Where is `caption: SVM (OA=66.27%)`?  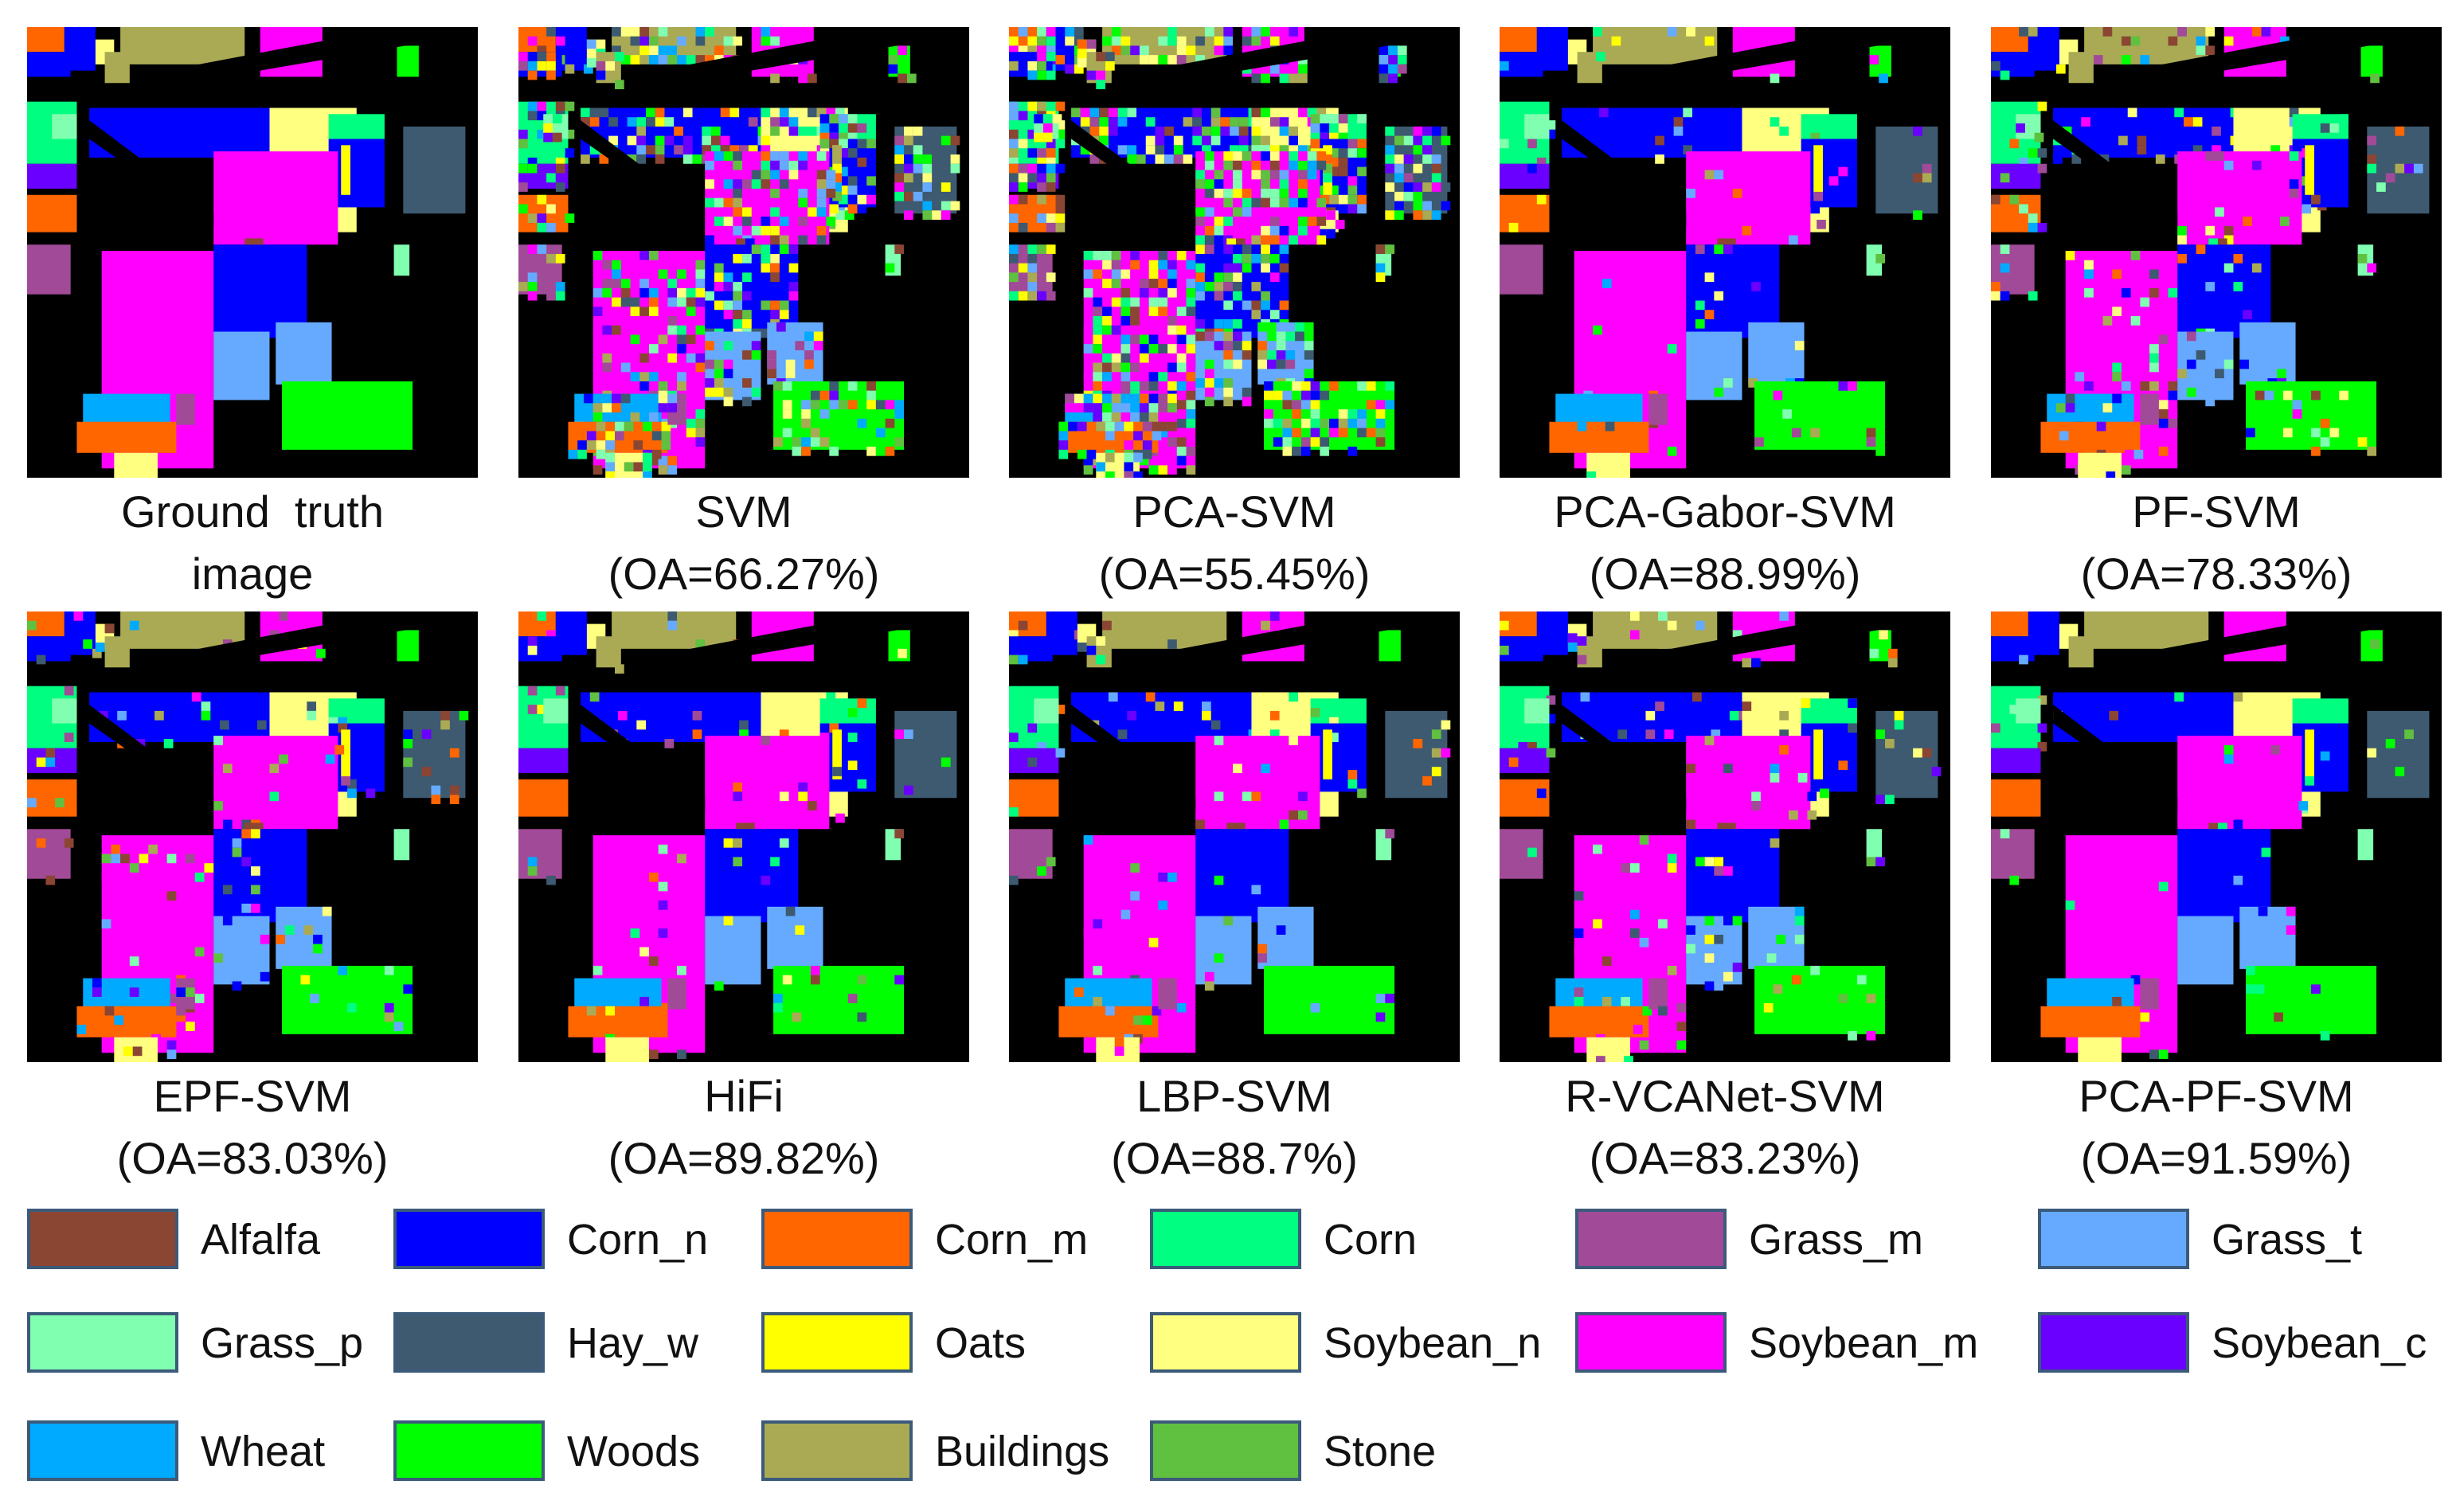 caption: SVM (OA=66.27%) is located at coordinates (743, 543).